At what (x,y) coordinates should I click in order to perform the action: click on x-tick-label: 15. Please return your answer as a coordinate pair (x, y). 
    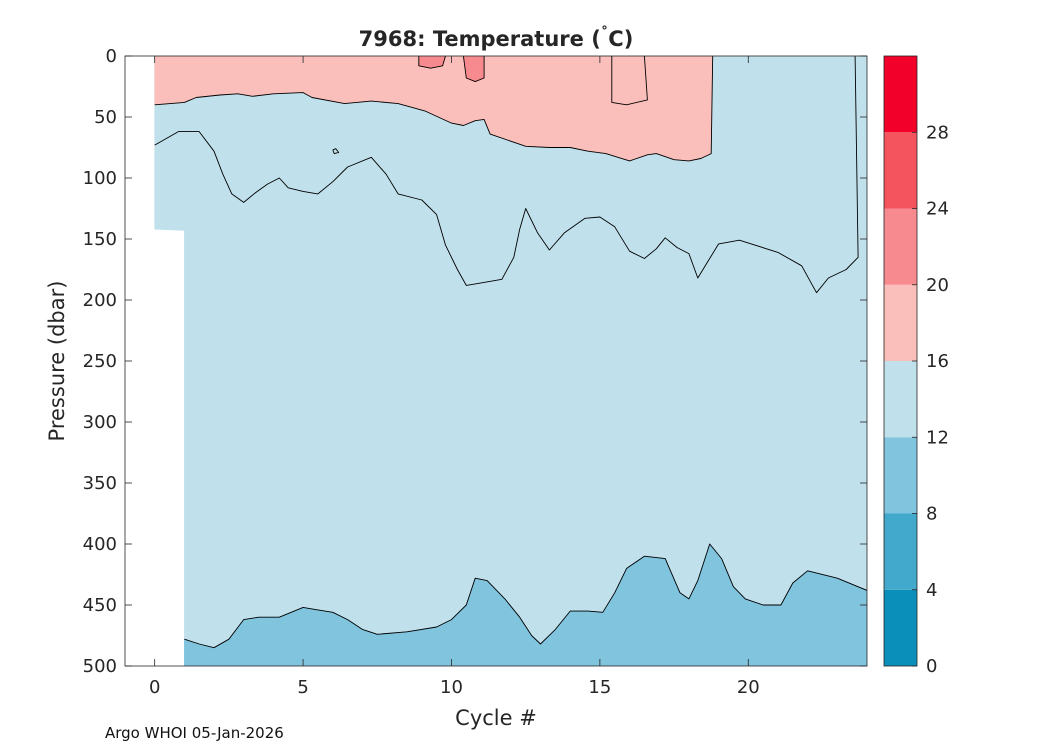
    Looking at the image, I should click on (599, 687).